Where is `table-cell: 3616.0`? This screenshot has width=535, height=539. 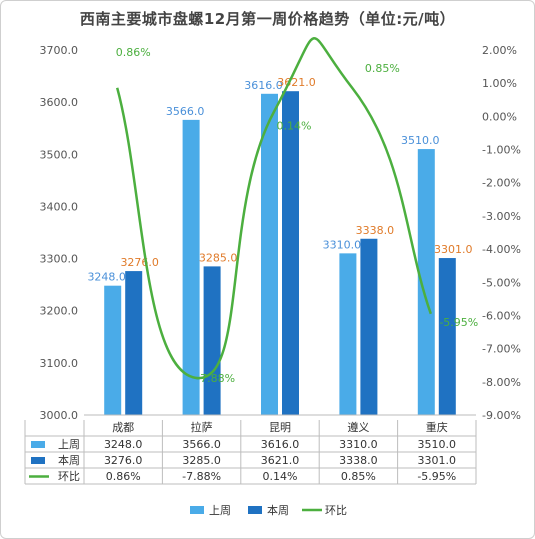
table-cell: 3616.0 is located at coordinates (280, 444).